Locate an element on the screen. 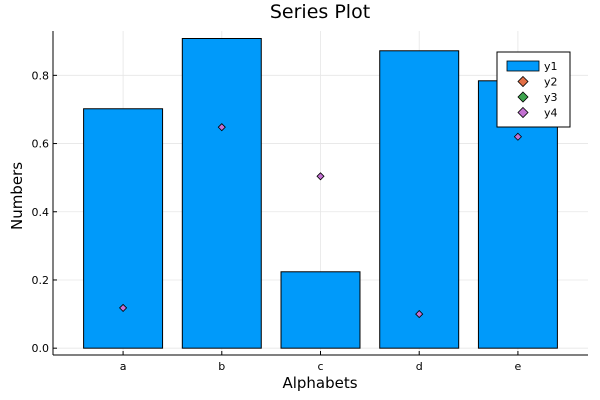 The width and height of the screenshot is (600, 400). x-tick-label: a is located at coordinates (123, 366).